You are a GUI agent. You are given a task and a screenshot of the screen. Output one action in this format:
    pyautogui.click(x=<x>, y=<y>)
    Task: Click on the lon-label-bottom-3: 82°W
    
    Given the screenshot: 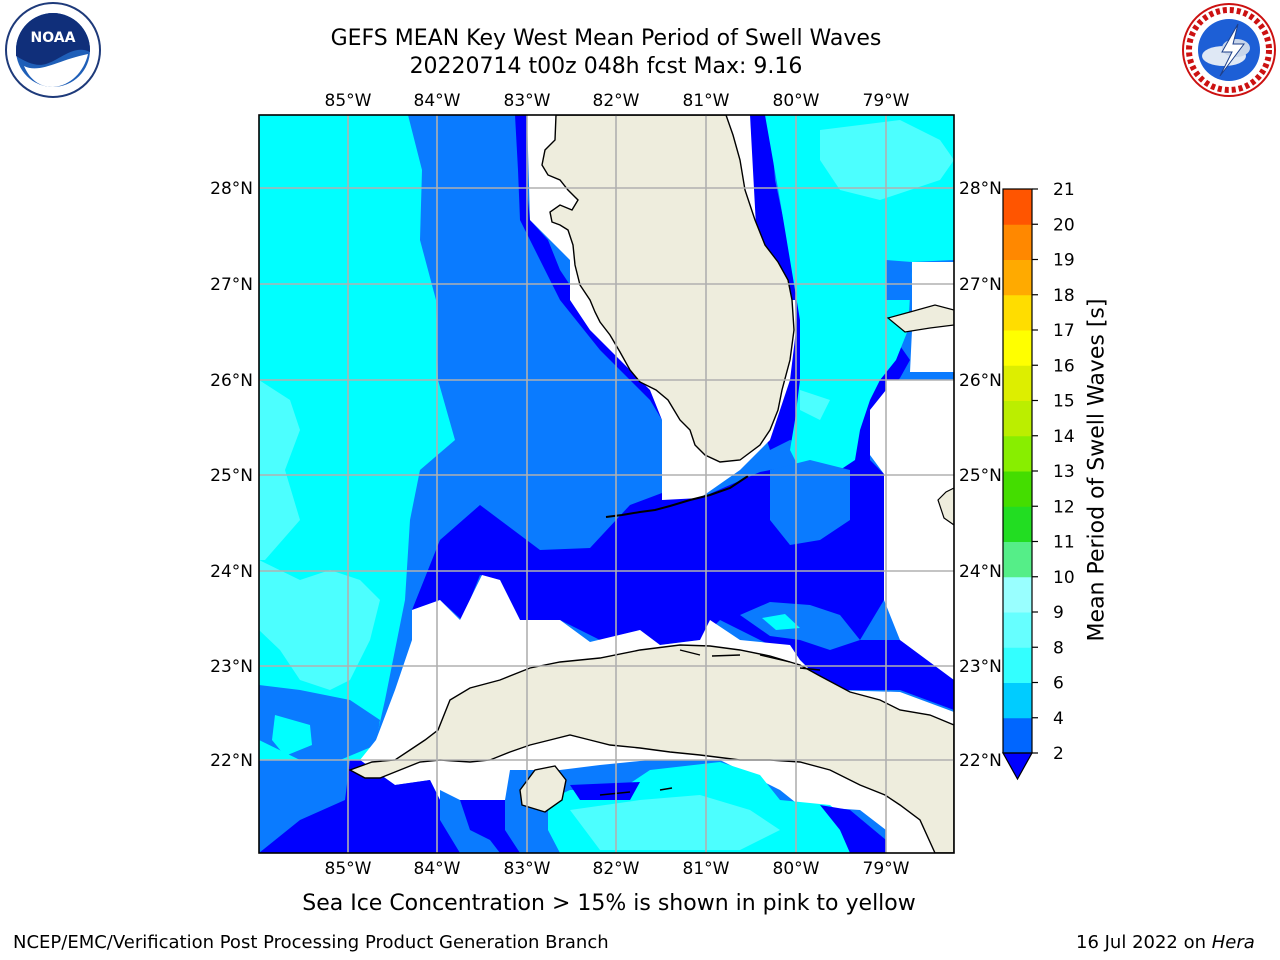 What is the action you would take?
    pyautogui.click(x=616, y=869)
    